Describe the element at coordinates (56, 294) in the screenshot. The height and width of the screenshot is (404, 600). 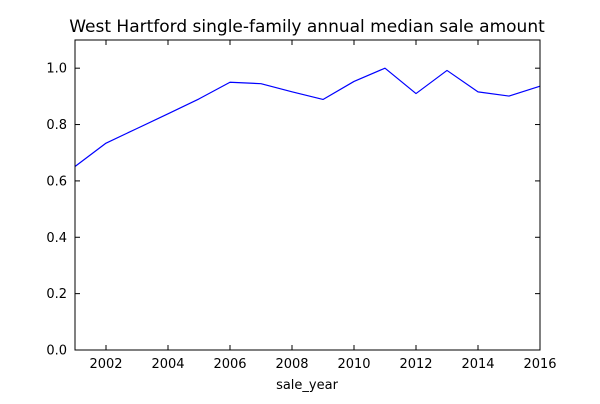
I see `y-tick-label: 0.2` at that location.